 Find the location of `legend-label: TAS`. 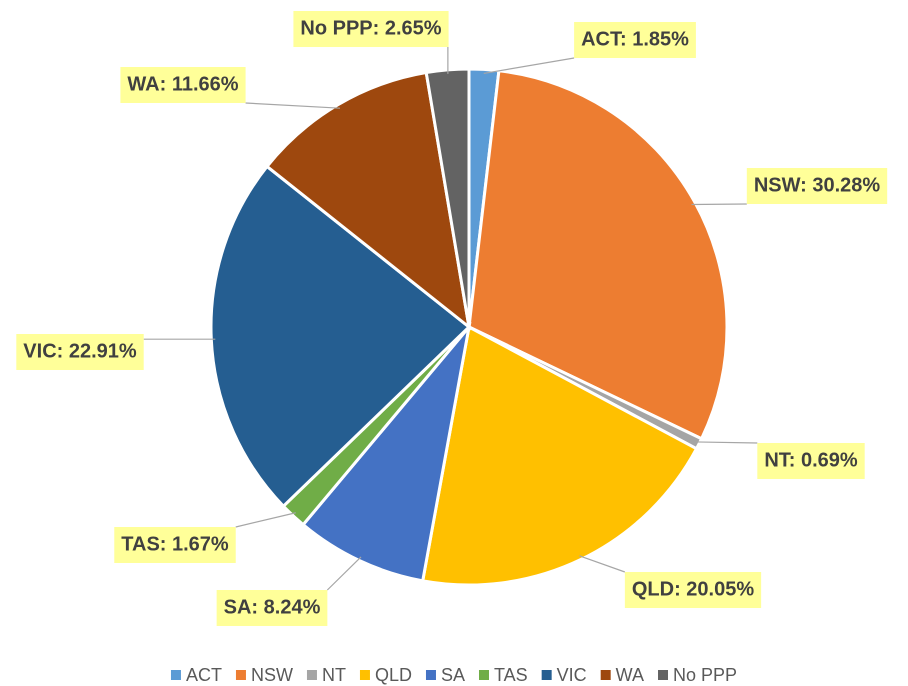

legend-label: TAS is located at coordinates (511, 675).